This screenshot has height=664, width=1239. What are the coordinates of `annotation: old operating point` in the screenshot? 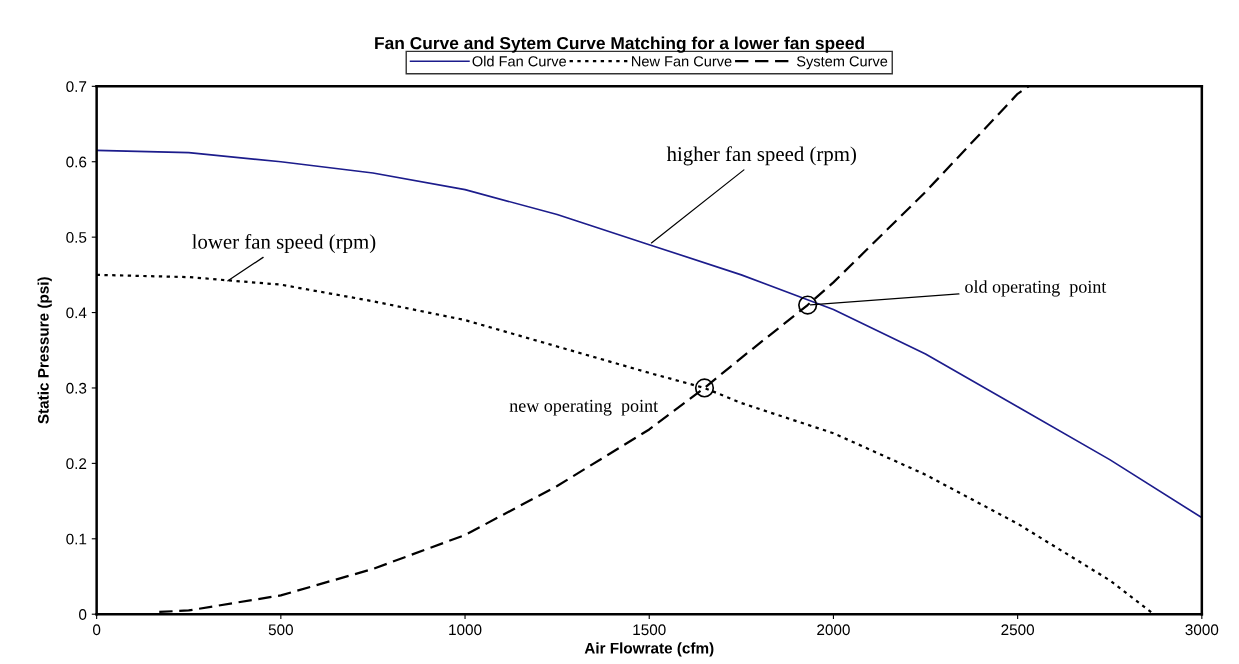 It's located at (1036, 288).